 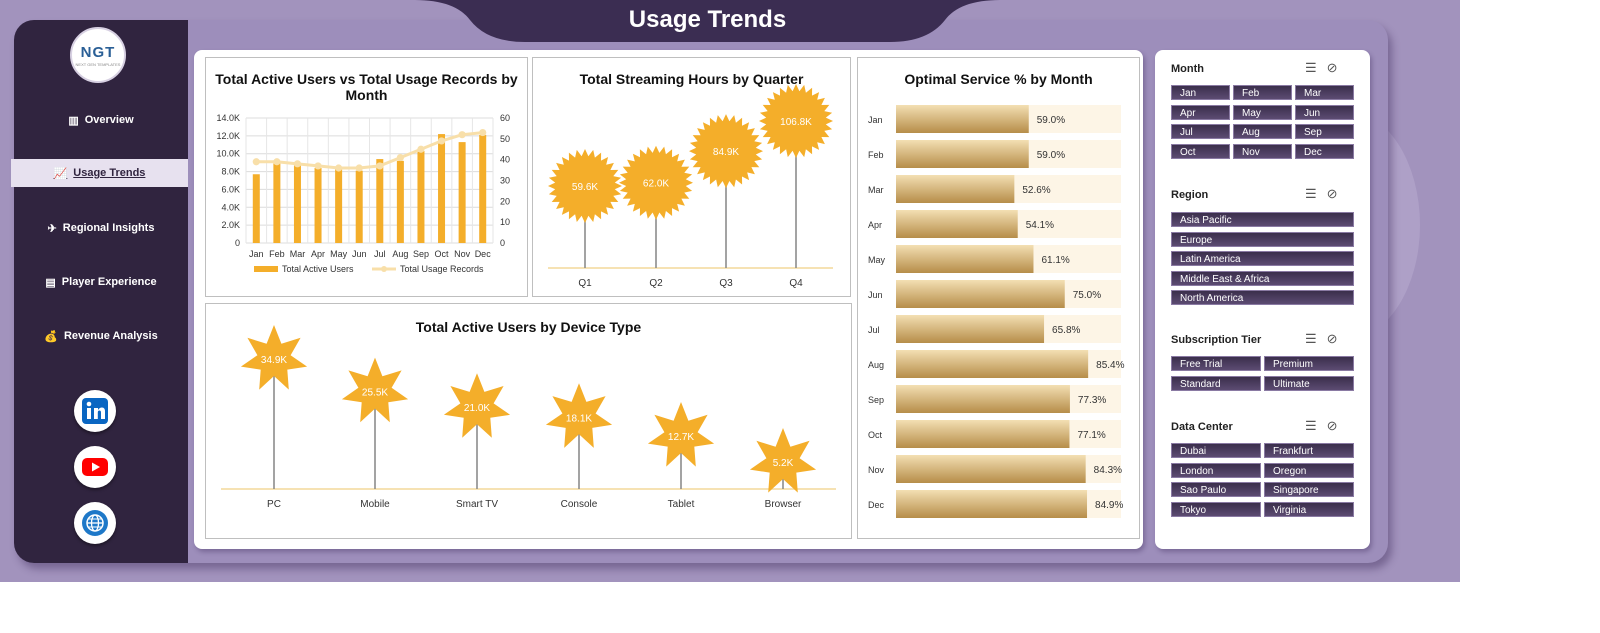 What do you see at coordinates (277, 254) in the screenshot?
I see `x-tick-label: Feb` at bounding box center [277, 254].